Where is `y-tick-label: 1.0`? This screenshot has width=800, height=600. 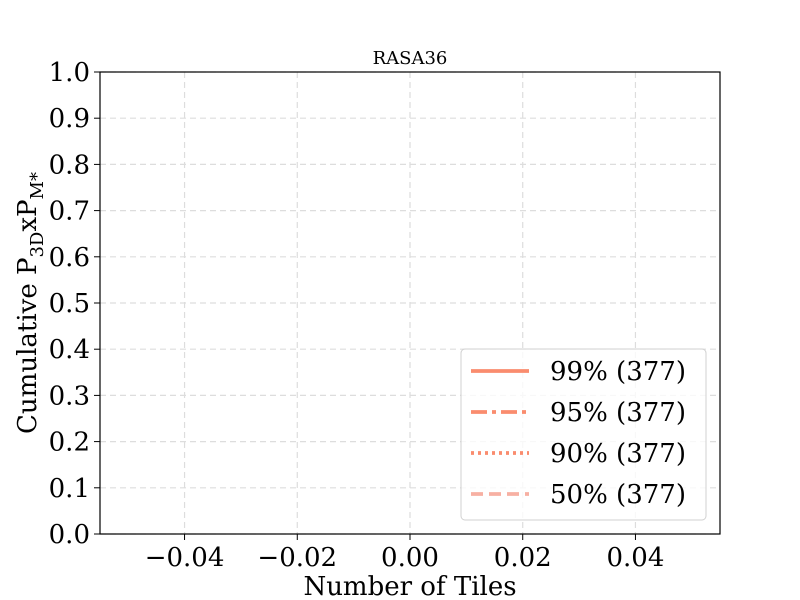 y-tick-label: 1.0 is located at coordinates (69, 73).